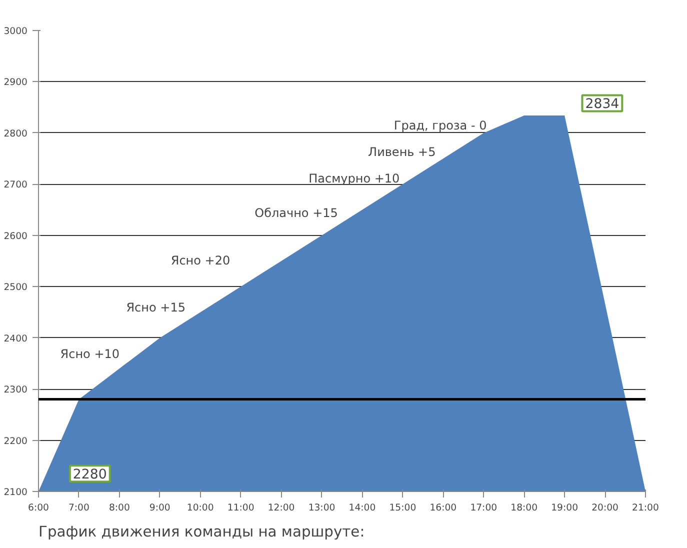  What do you see at coordinates (484, 508) in the screenshot?
I see `x-tick-label: 17:00` at bounding box center [484, 508].